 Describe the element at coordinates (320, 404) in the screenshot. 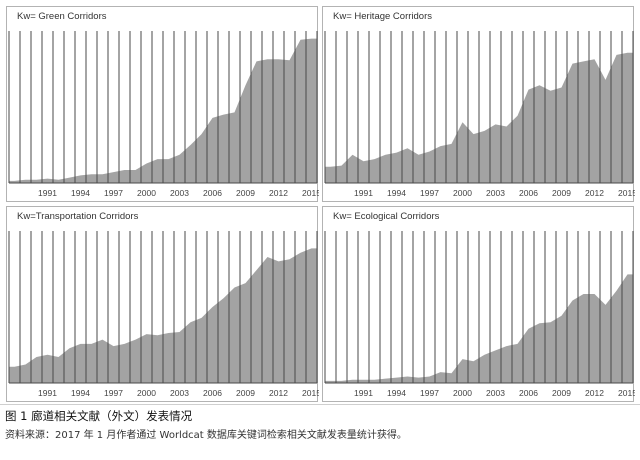

I see `divider-line` at that location.